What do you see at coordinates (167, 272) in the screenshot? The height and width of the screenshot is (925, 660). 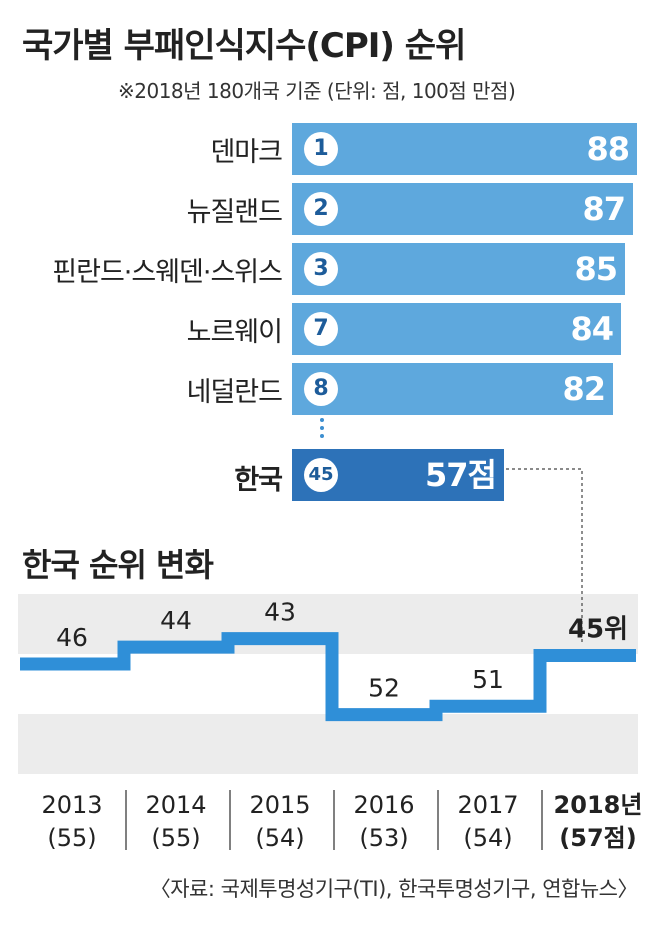 I see `country-label: 핀란드·스웨덴·스위스` at bounding box center [167, 272].